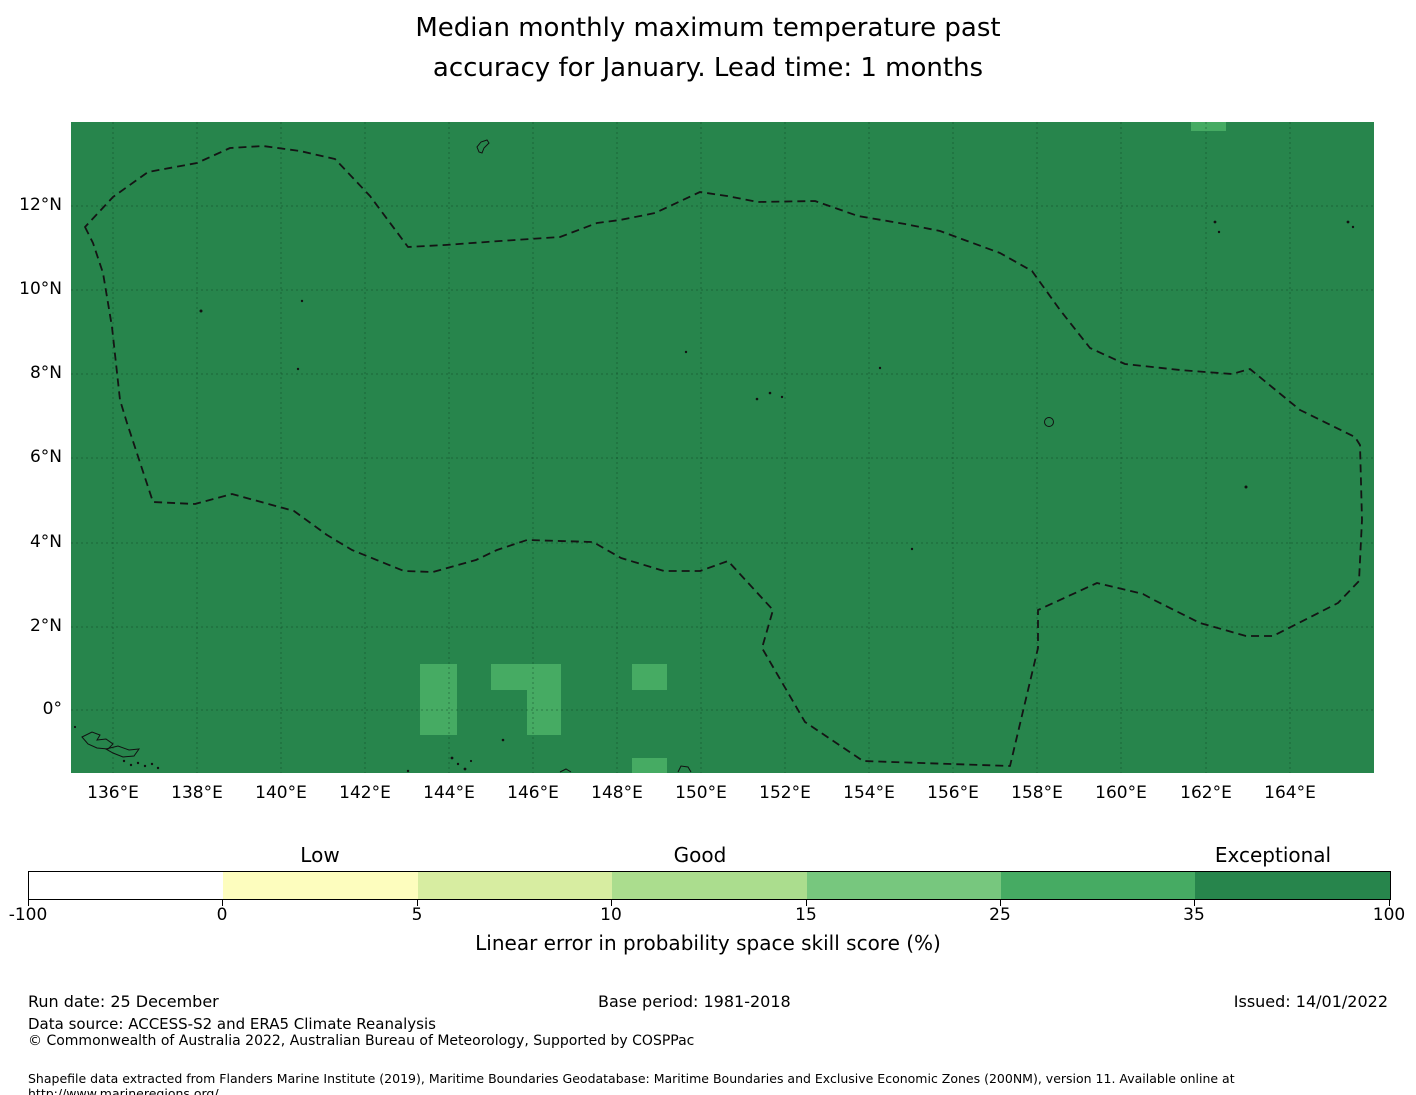 This screenshot has width=1416, height=1095. I want to click on colorbar-tick-label: 100, so click(1389, 915).